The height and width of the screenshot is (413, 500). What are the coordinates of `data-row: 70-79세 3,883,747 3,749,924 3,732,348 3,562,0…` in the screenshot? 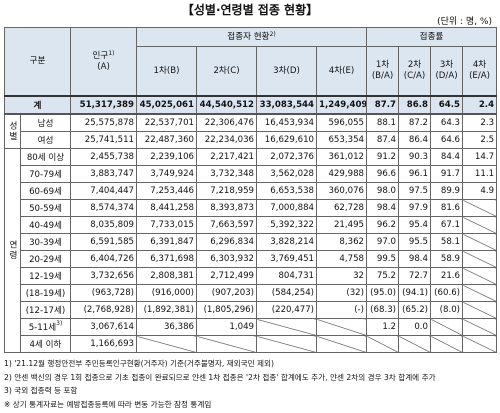 It's located at (251, 174).